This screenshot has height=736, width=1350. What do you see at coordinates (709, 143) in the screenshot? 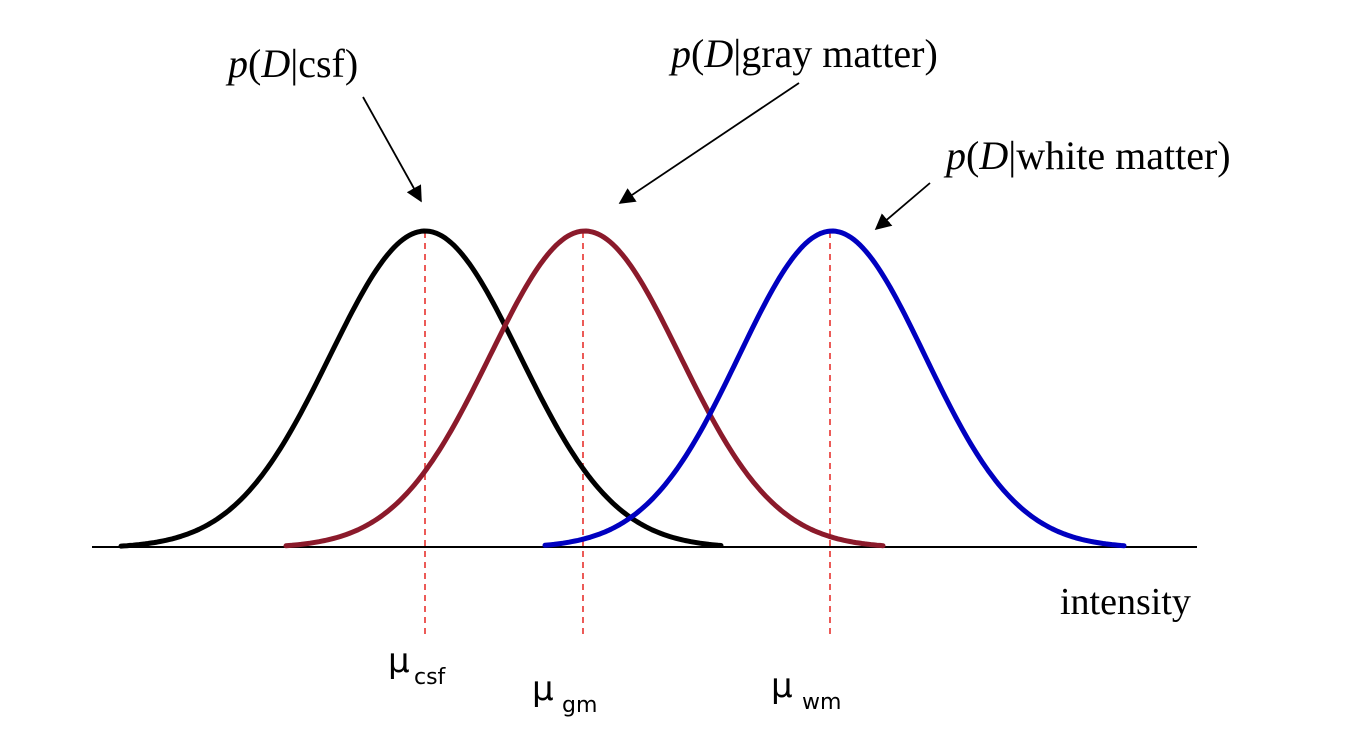
I see `arrow-gray-matter` at bounding box center [709, 143].